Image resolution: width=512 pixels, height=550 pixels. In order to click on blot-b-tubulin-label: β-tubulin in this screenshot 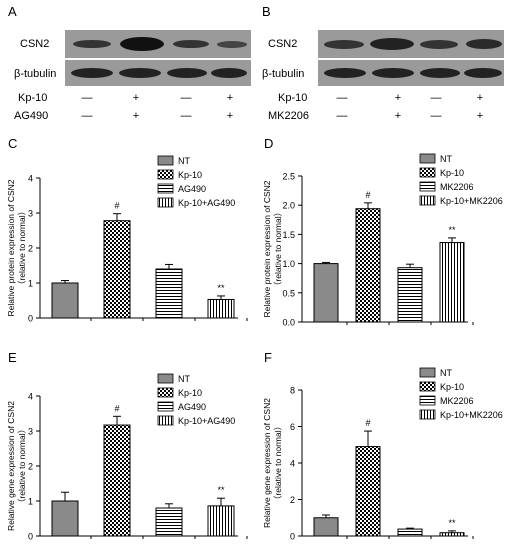, I will do `click(283, 74)`.